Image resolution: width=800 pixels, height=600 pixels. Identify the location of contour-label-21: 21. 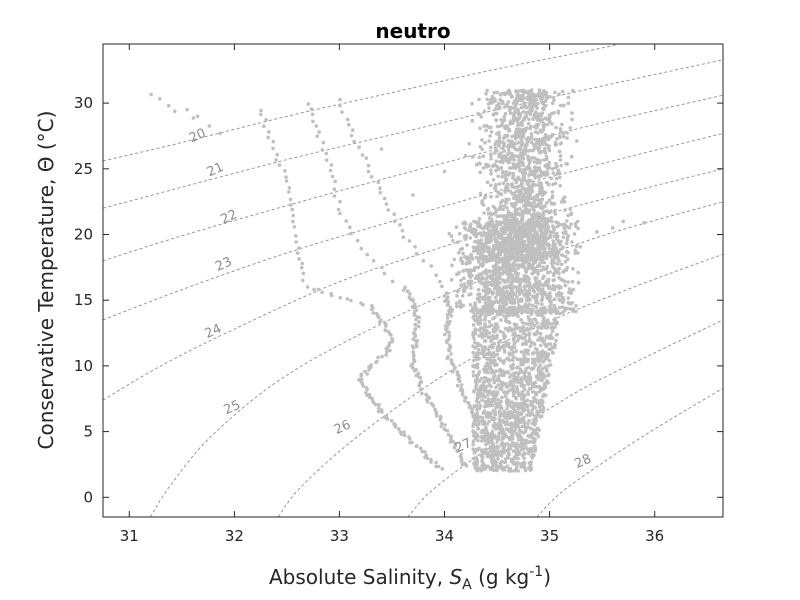
(215, 170).